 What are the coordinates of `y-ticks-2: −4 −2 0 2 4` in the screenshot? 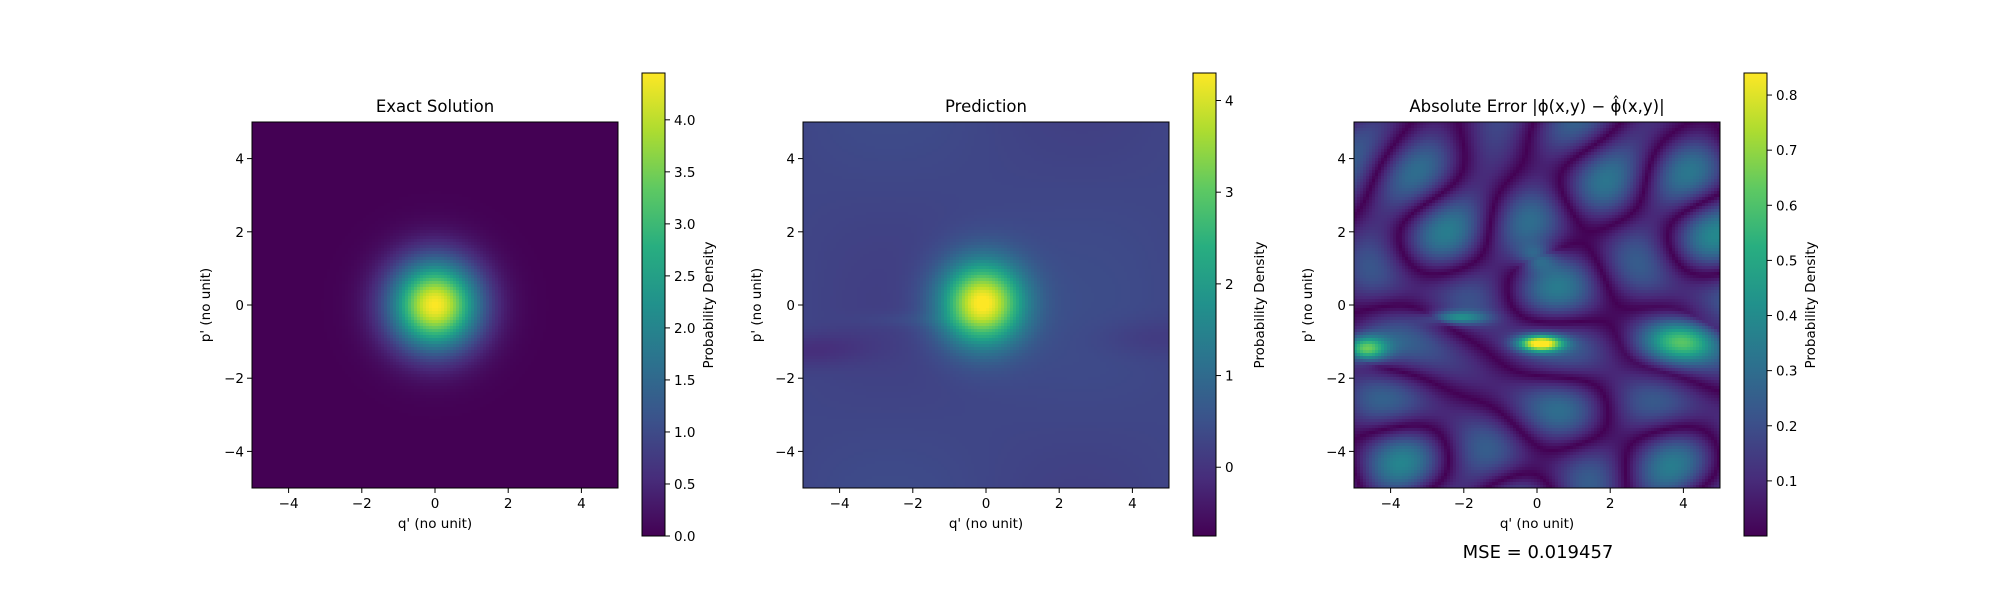 It's located at (789, 306).